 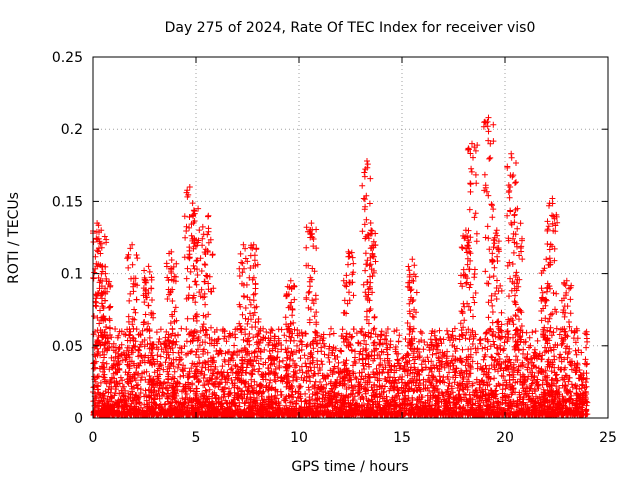 What do you see at coordinates (196, 438) in the screenshot?
I see `x-tick-label: 5` at bounding box center [196, 438].